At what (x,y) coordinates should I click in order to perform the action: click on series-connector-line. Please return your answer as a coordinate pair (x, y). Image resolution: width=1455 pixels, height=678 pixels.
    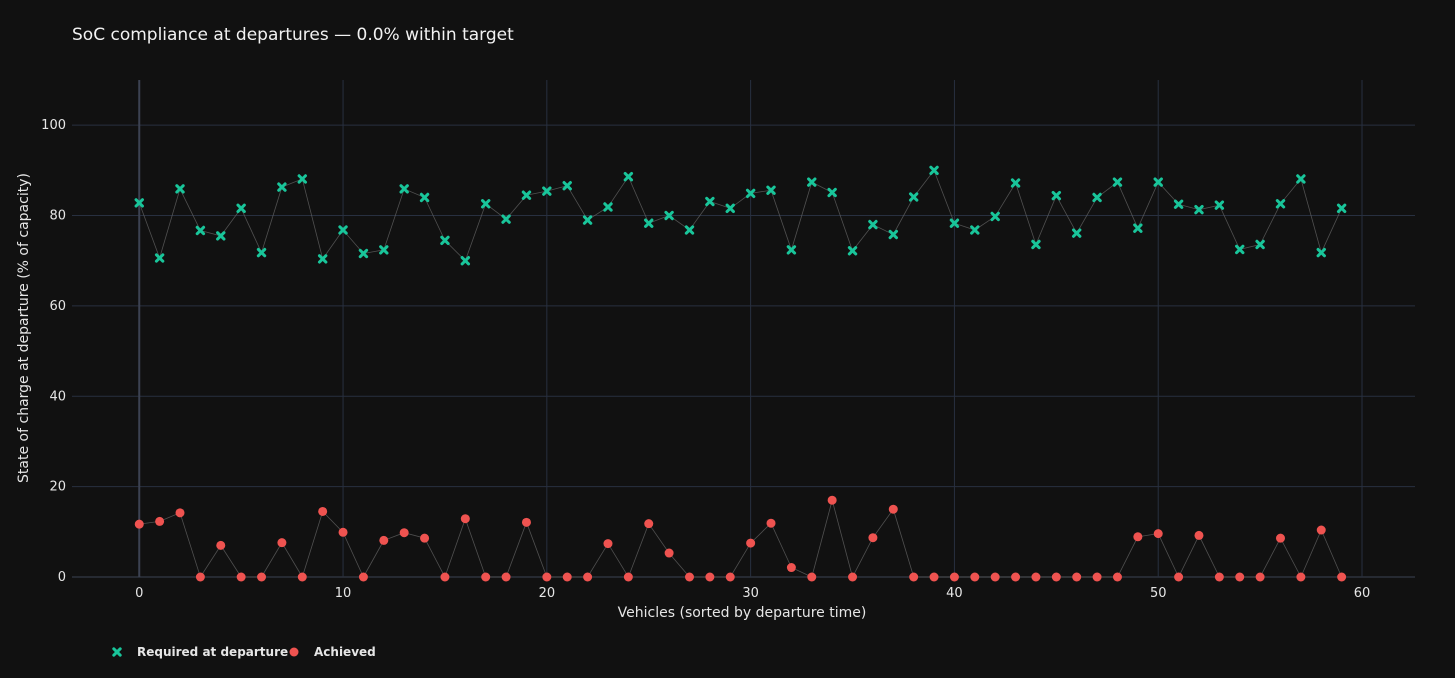
    Looking at the image, I should click on (740, 215).